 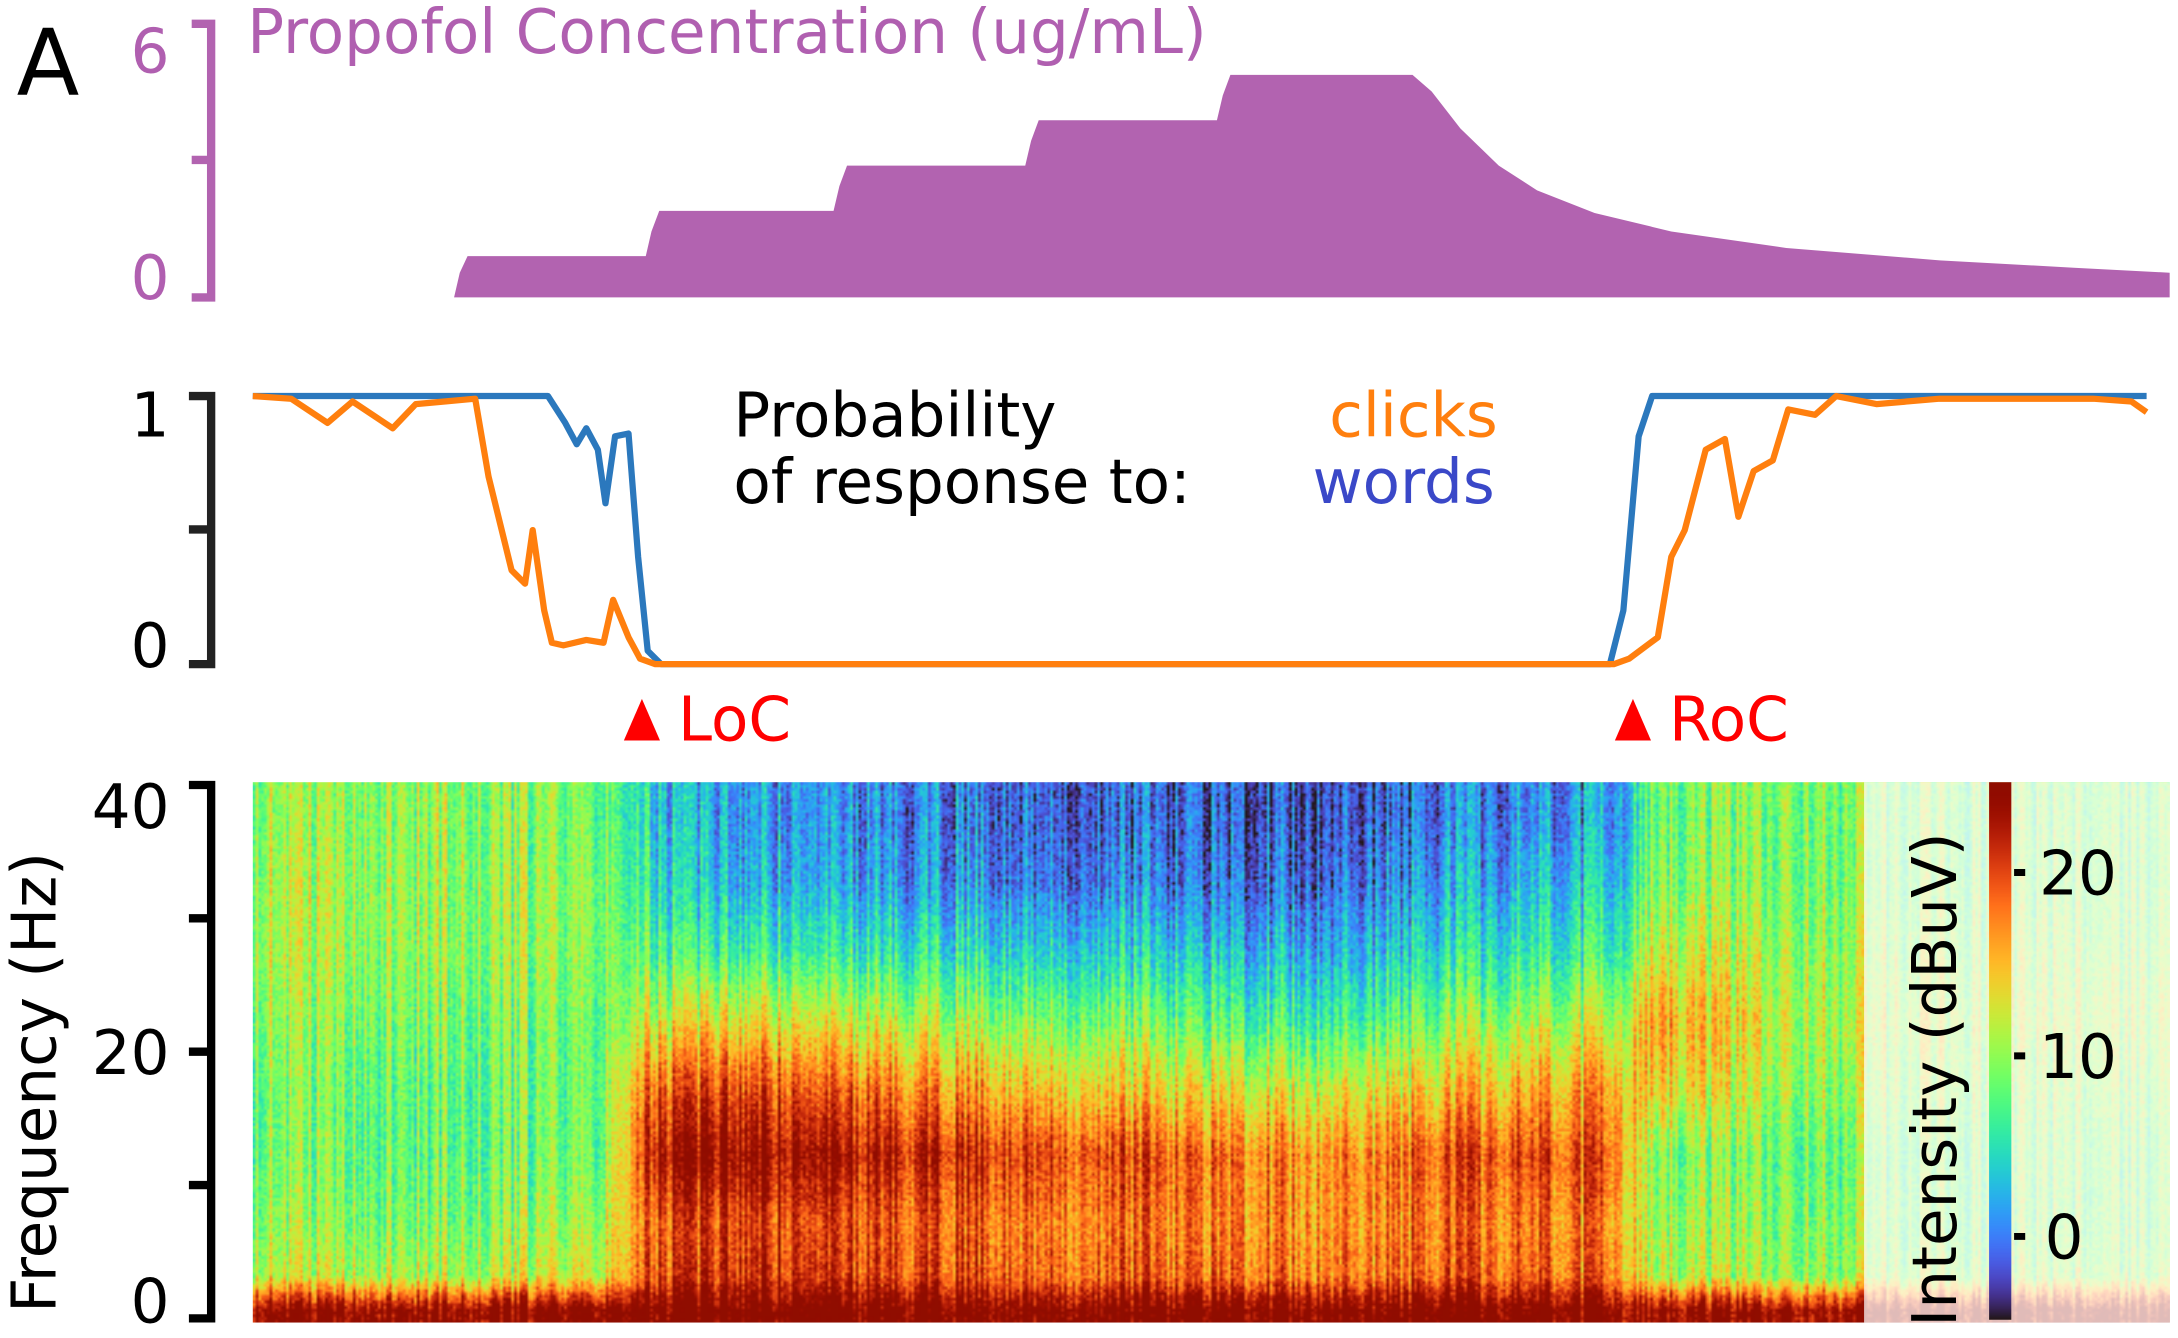 What do you see at coordinates (202, 530) in the screenshot?
I see `probability-y-axis` at bounding box center [202, 530].